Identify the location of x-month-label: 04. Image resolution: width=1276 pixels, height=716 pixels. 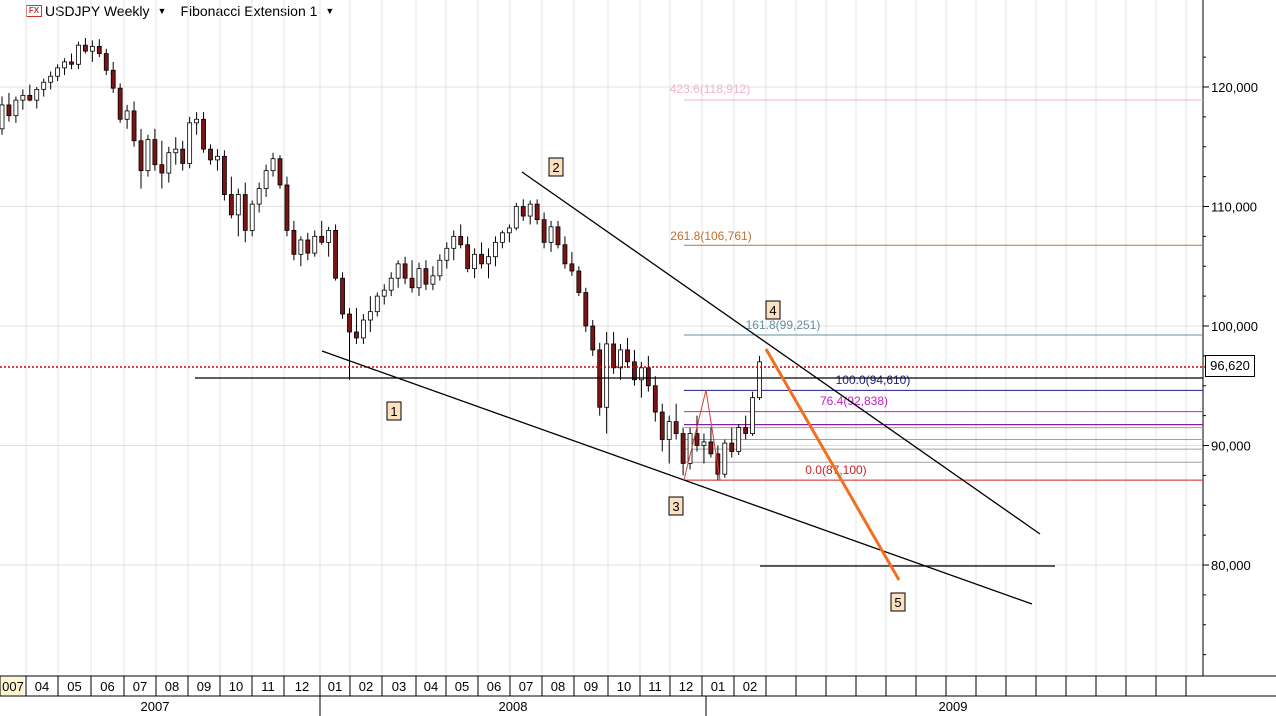
(42, 686).